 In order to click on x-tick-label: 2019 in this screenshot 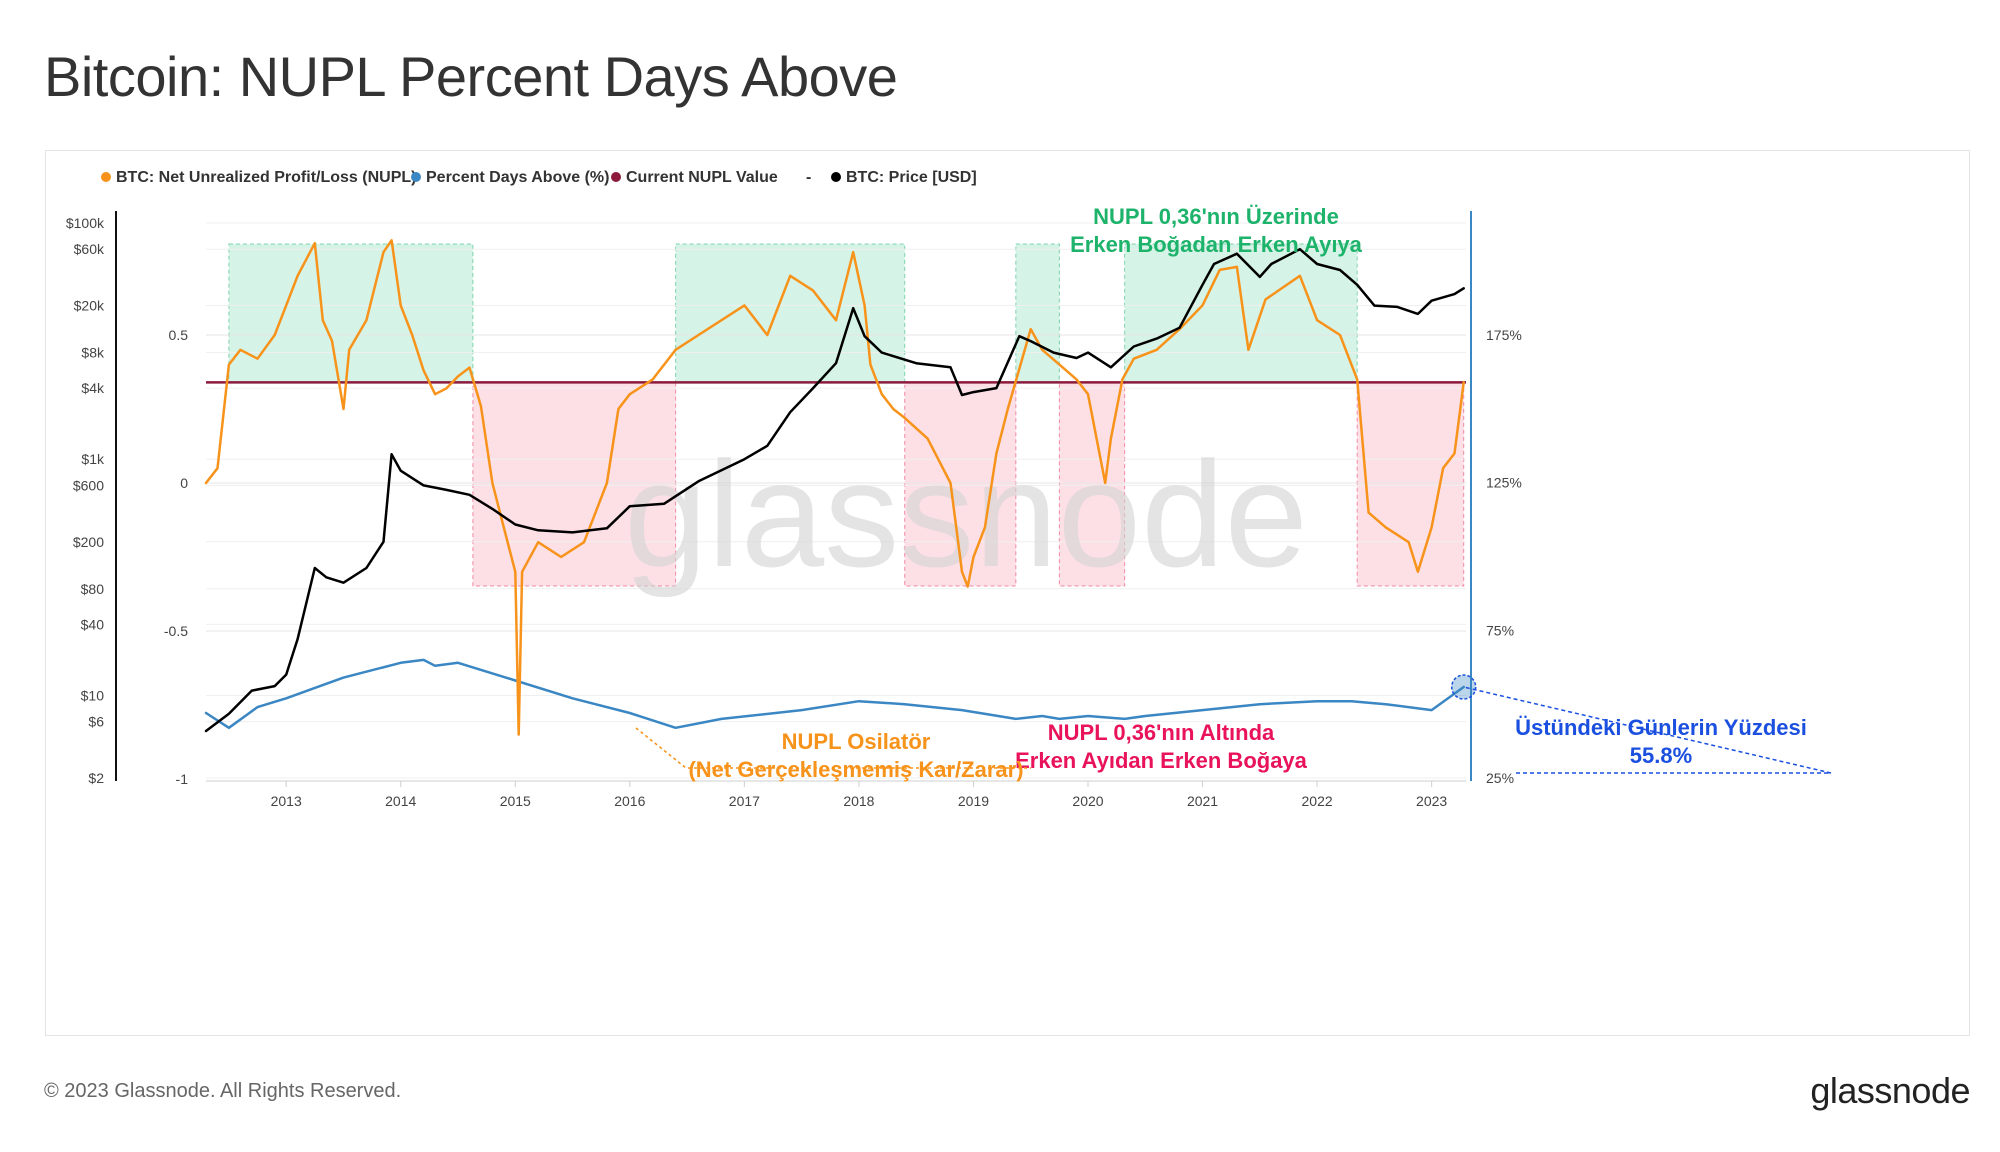, I will do `click(973, 801)`.